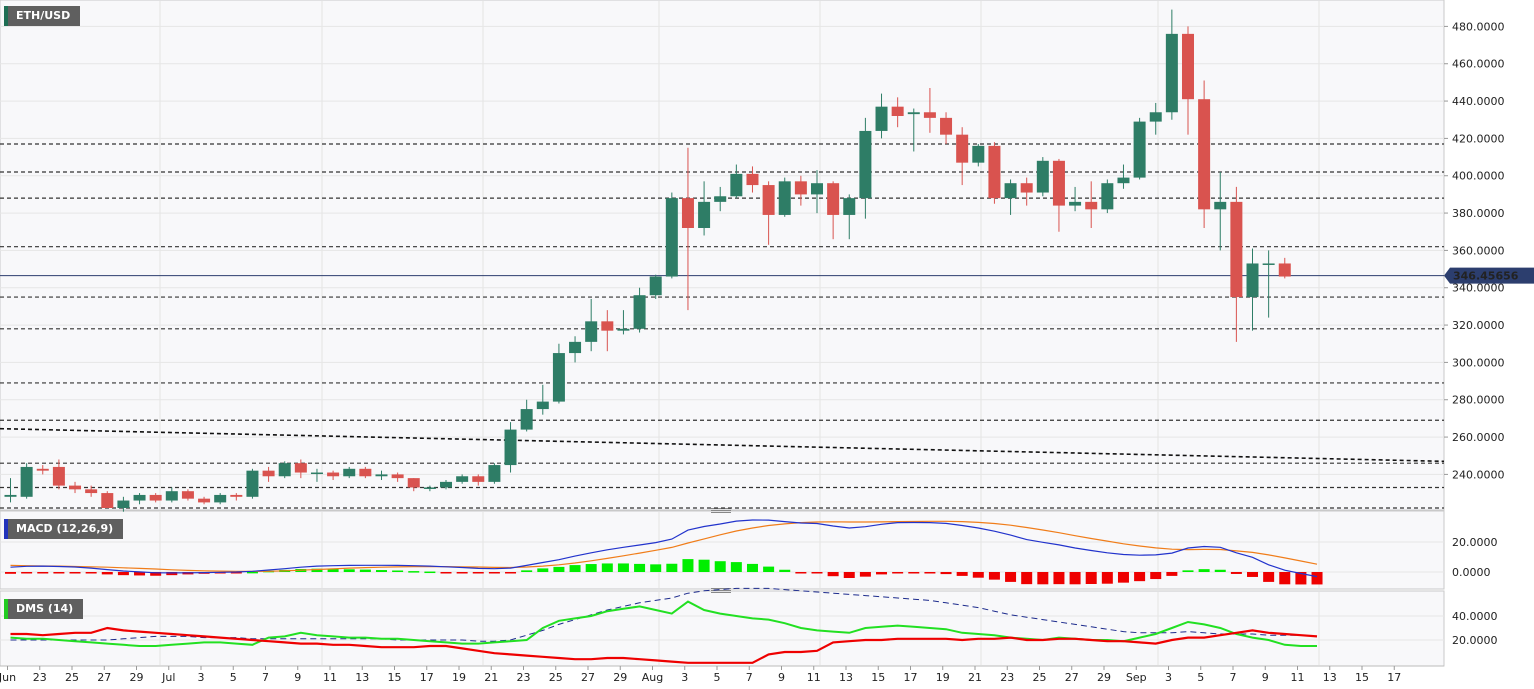 The image size is (1534, 689). I want to click on y-tick-label: 400.0000, so click(1478, 176).